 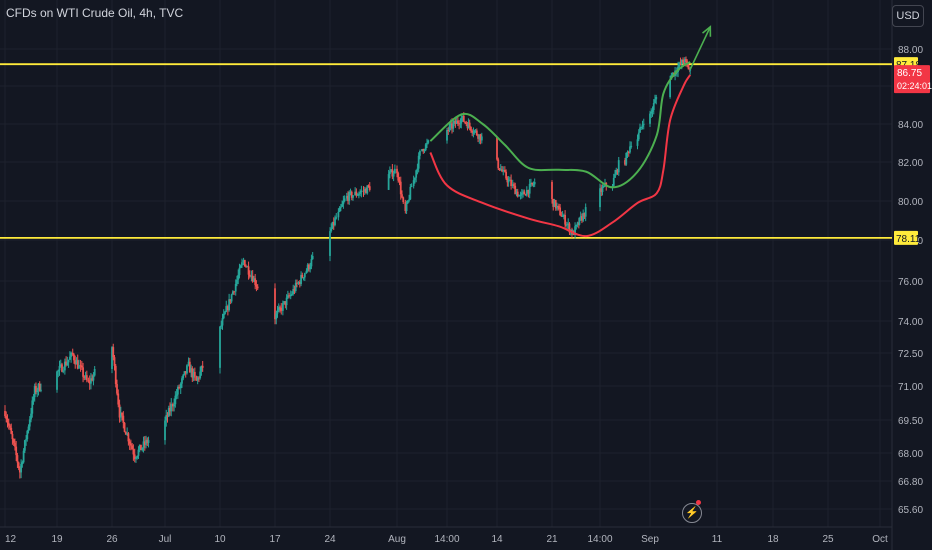 What do you see at coordinates (910, 354) in the screenshot?
I see `y-tick-label: 72.50` at bounding box center [910, 354].